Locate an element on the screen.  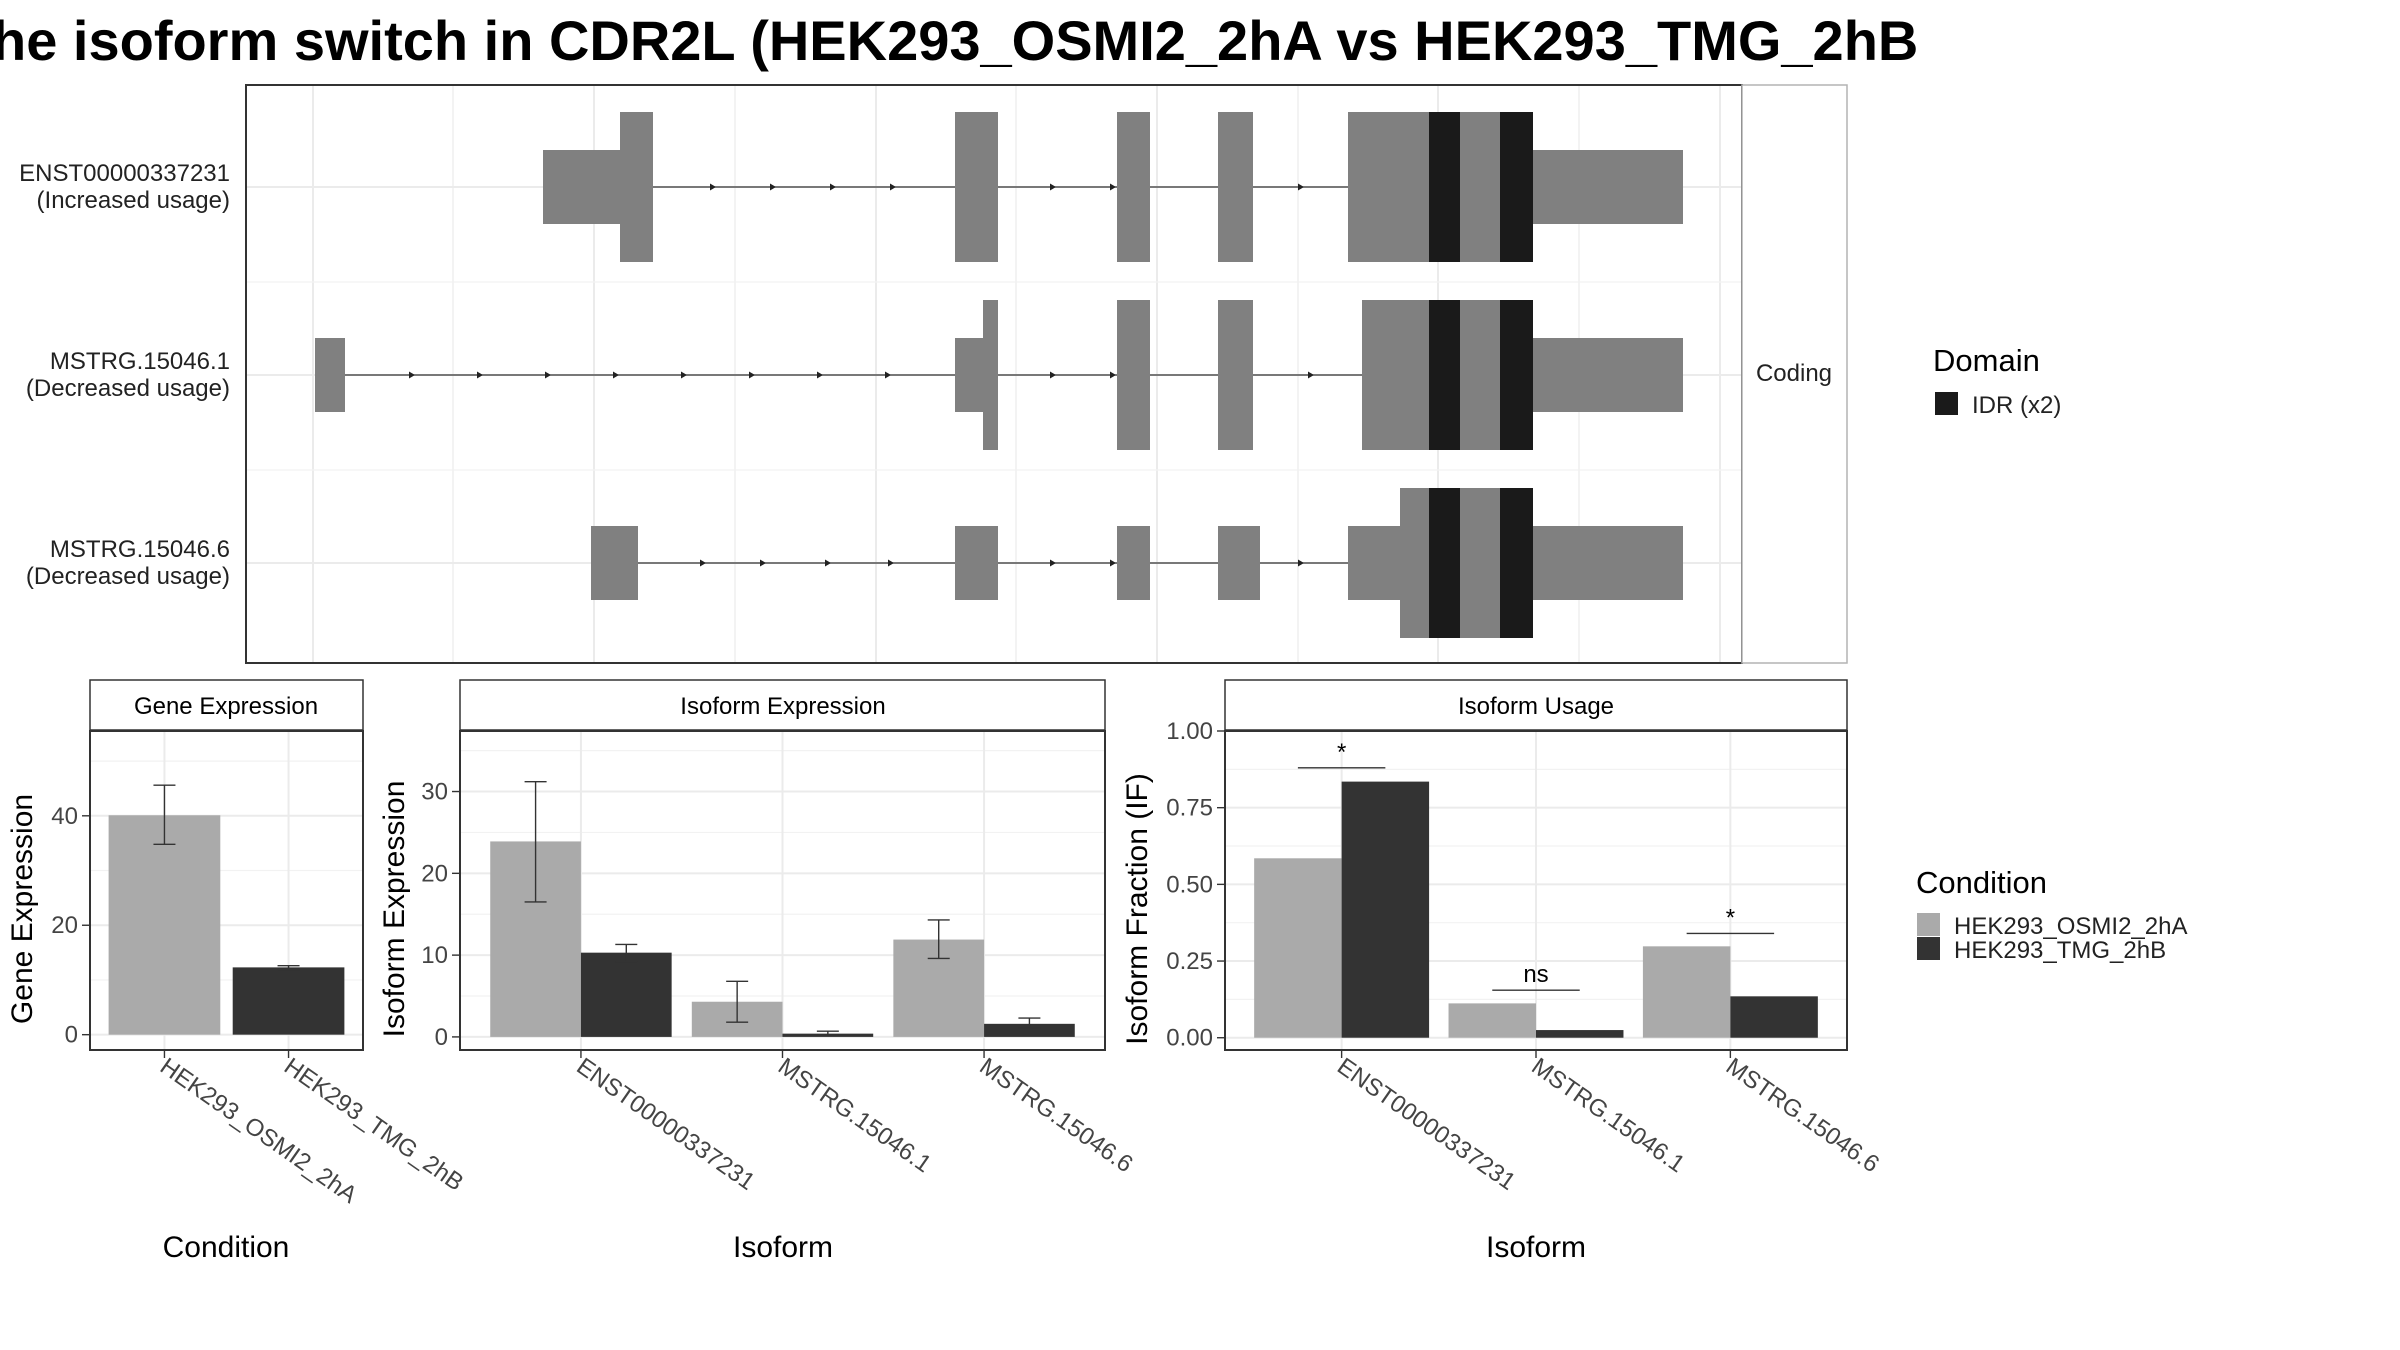
condition-a-legend-key is located at coordinates (1928, 924).